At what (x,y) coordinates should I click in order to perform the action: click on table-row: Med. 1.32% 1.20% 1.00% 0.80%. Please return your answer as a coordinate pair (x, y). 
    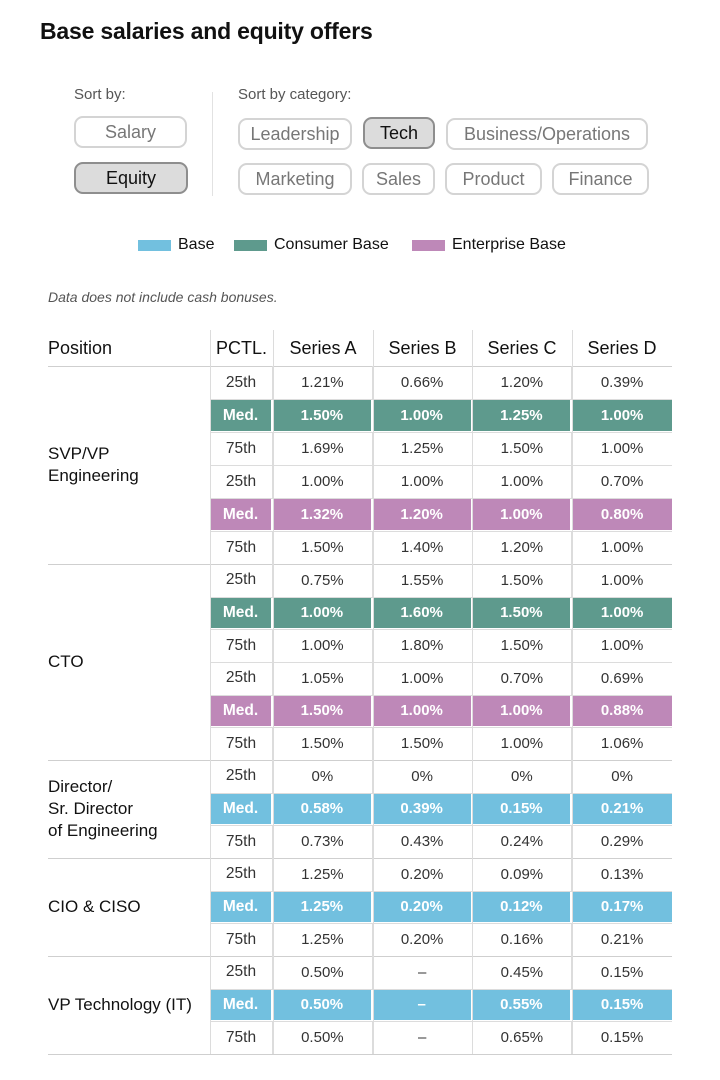
    Looking at the image, I should click on (441, 514).